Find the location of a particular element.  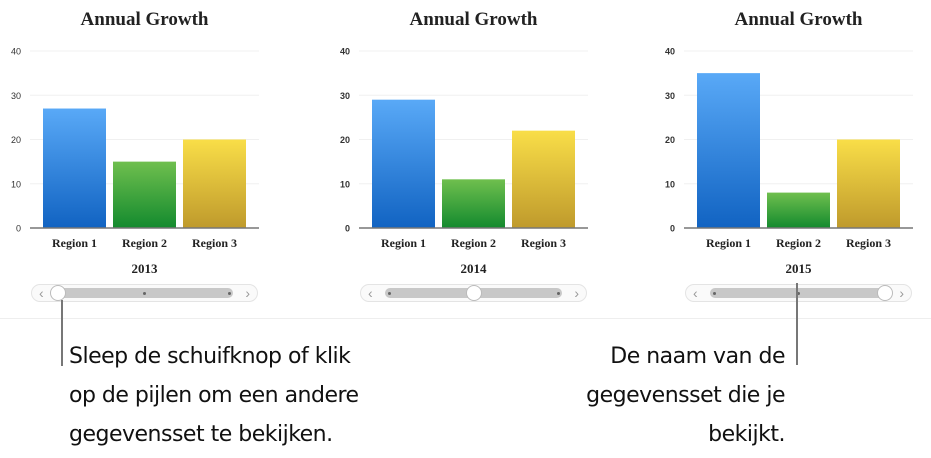

callout-line-right is located at coordinates (797, 324).